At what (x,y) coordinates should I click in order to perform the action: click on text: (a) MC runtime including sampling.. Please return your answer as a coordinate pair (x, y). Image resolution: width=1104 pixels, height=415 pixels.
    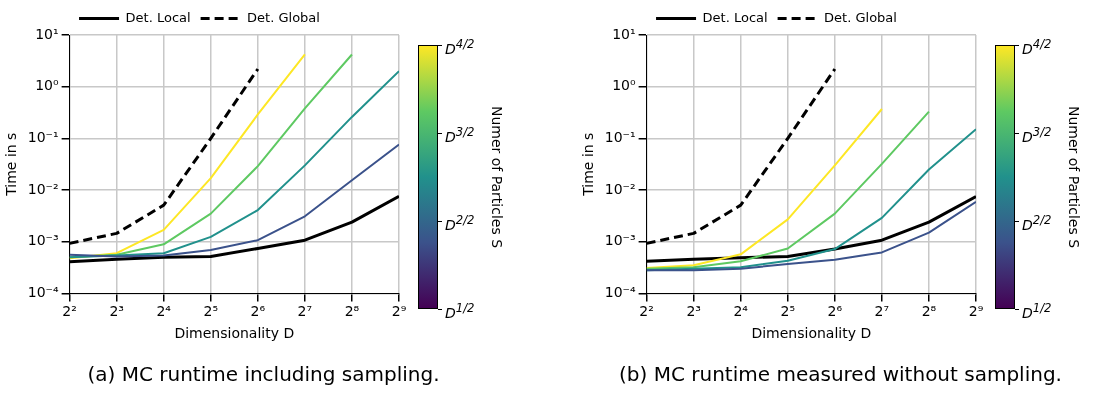
    Looking at the image, I should click on (263, 374).